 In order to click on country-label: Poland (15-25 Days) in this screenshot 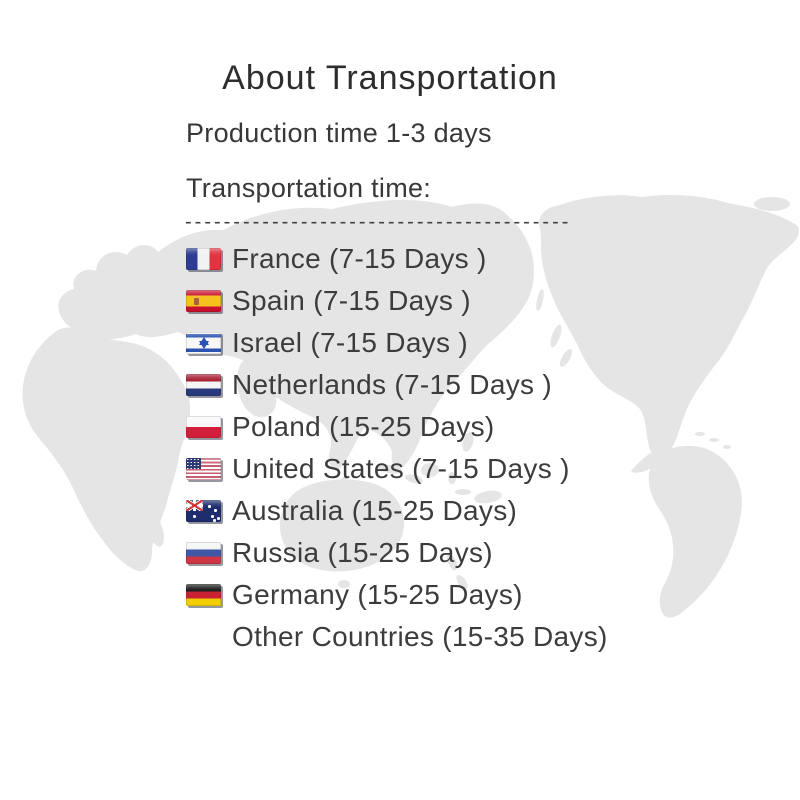, I will do `click(363, 426)`.